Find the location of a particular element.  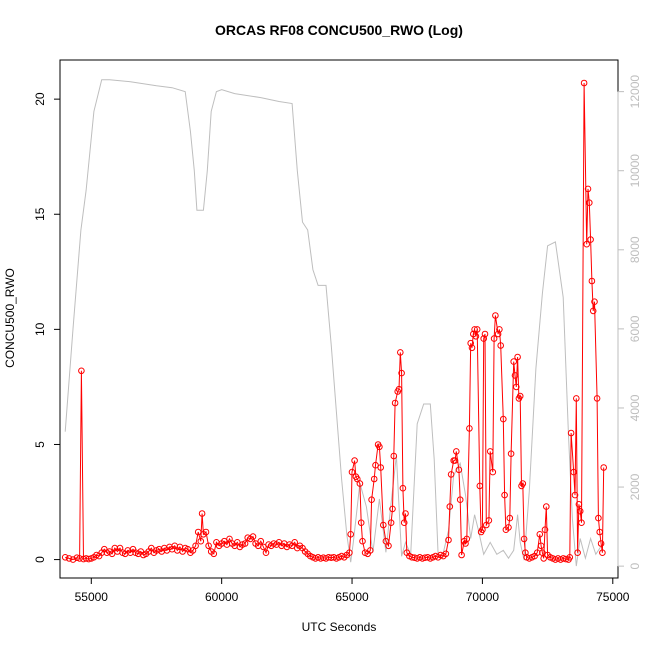

y2-tick-label: 4000 is located at coordinates (635, 407).